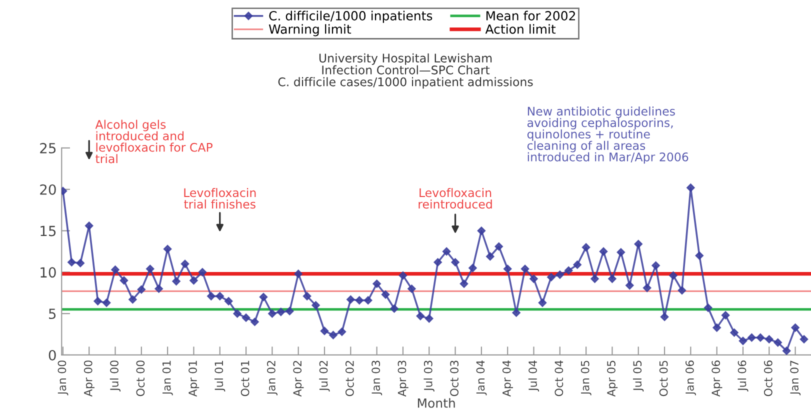 The height and width of the screenshot is (411, 811). Describe the element at coordinates (350, 16) in the screenshot. I see `legend-label: C. difficile/1000 inpatients` at that location.